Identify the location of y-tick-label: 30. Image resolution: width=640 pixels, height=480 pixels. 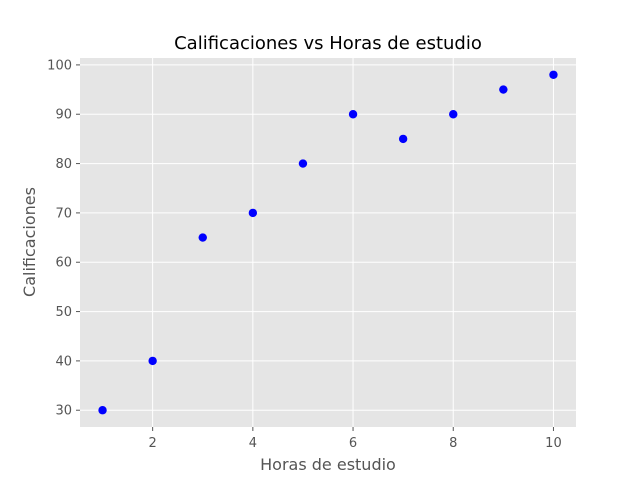
(63, 411).